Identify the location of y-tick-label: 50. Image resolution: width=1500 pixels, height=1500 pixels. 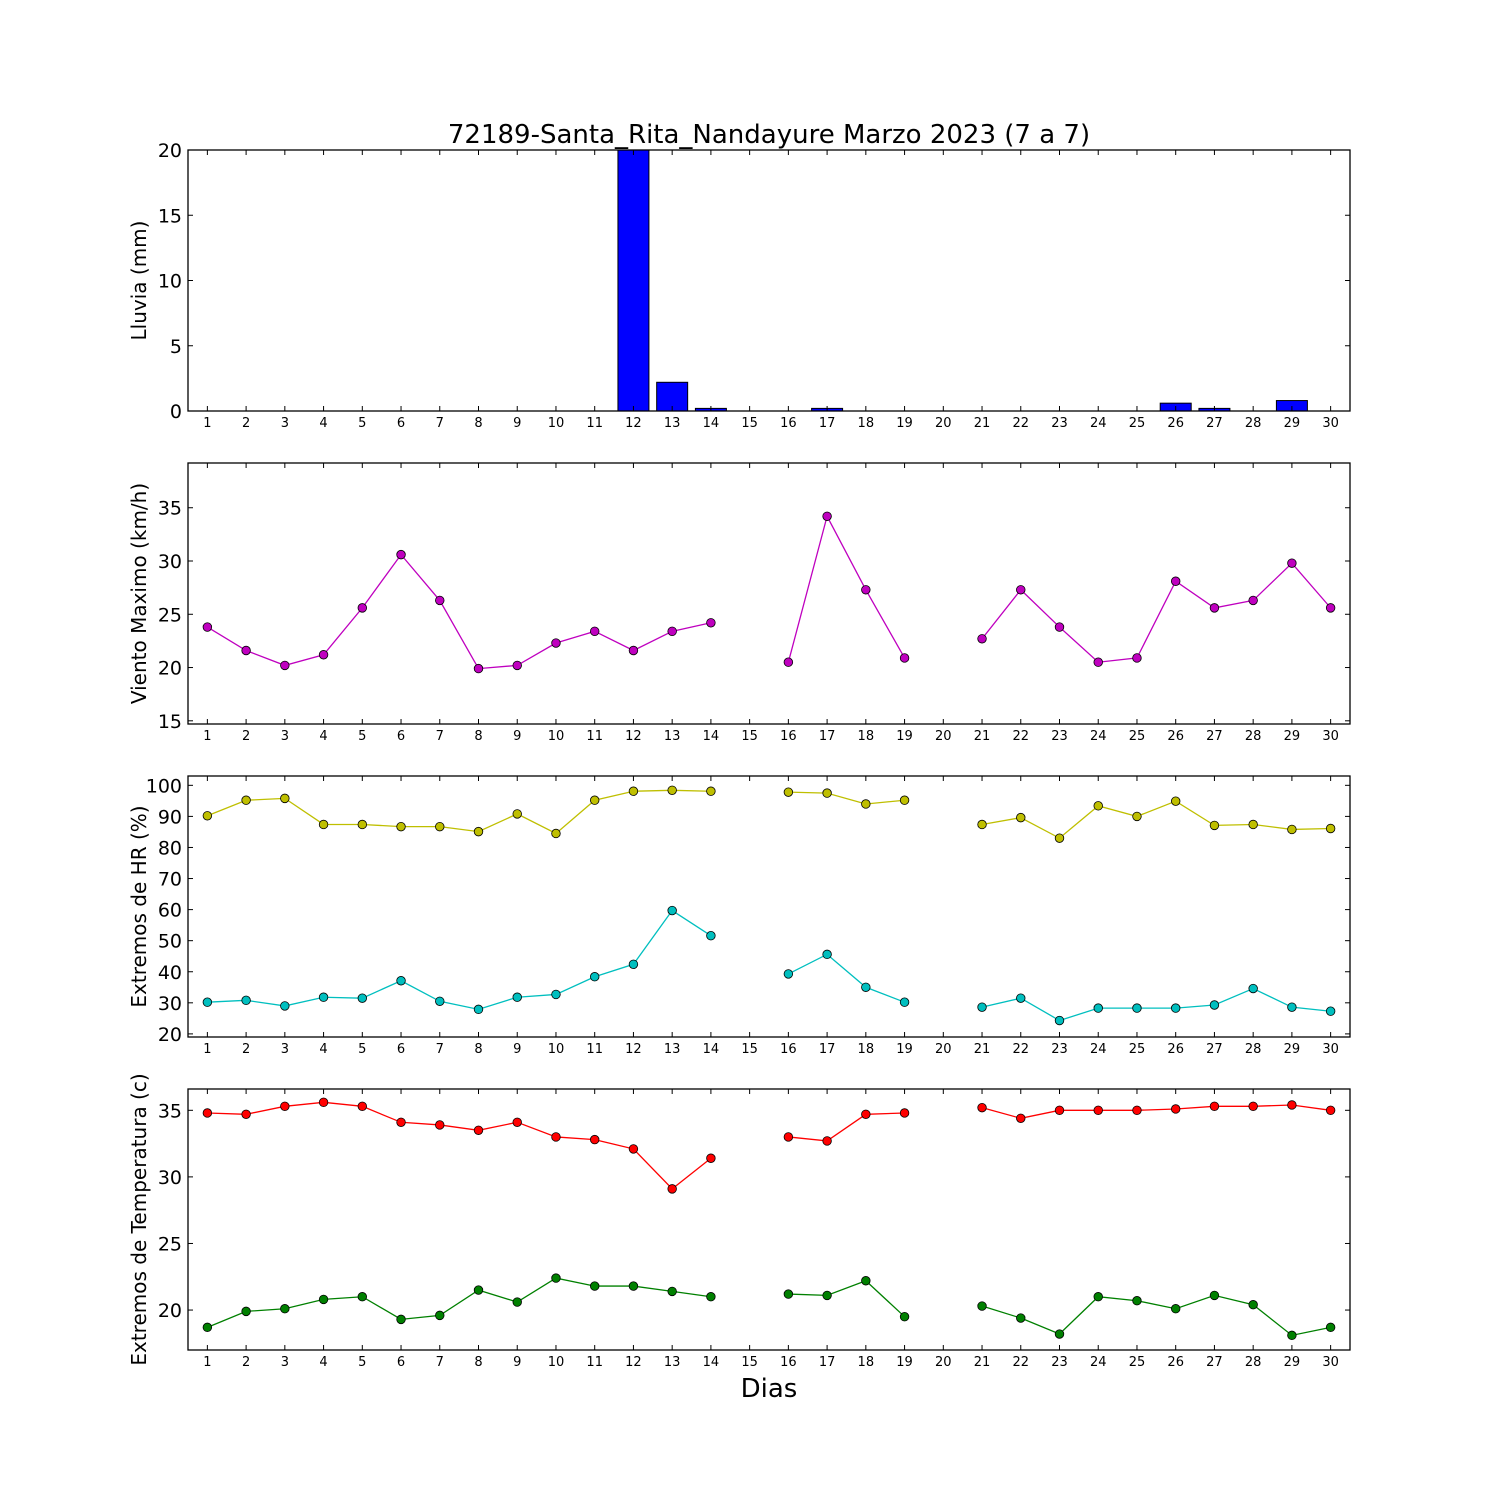
(170, 942).